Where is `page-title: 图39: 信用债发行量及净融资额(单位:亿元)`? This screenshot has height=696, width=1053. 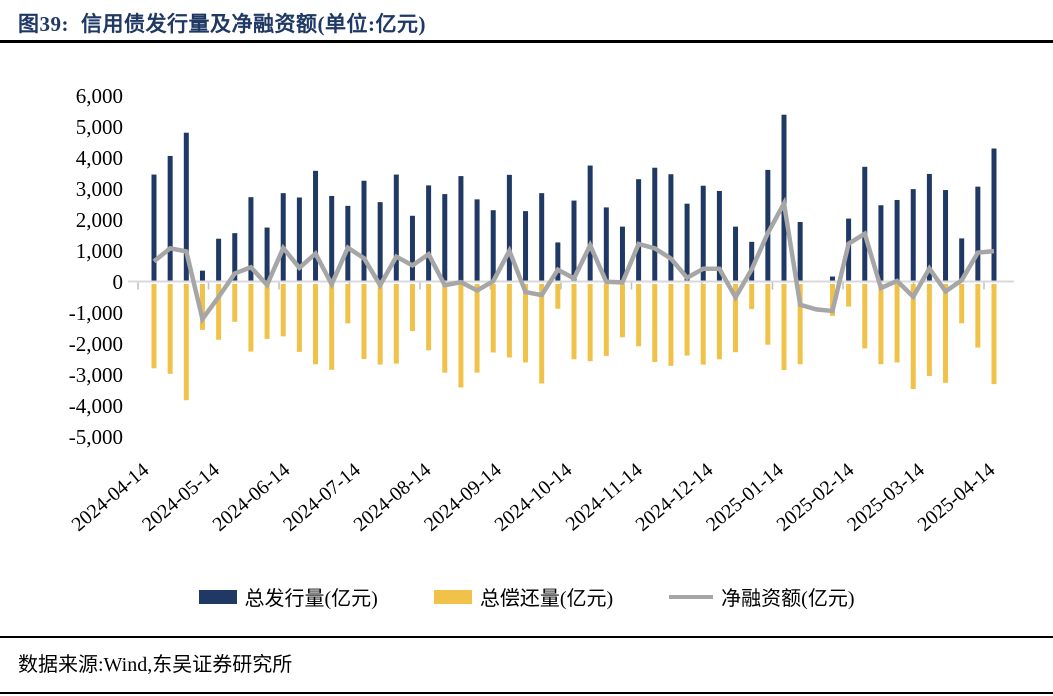 page-title: 图39: 信用债发行量及净融资额(单位:亿元) is located at coordinates (222, 23).